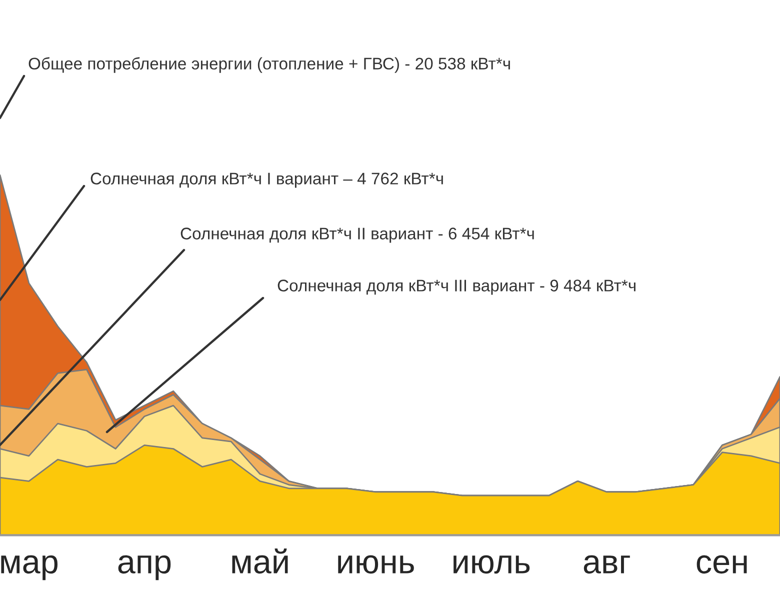 This screenshot has width=780, height=600. I want to click on x-tick-label: сен, so click(721, 564).